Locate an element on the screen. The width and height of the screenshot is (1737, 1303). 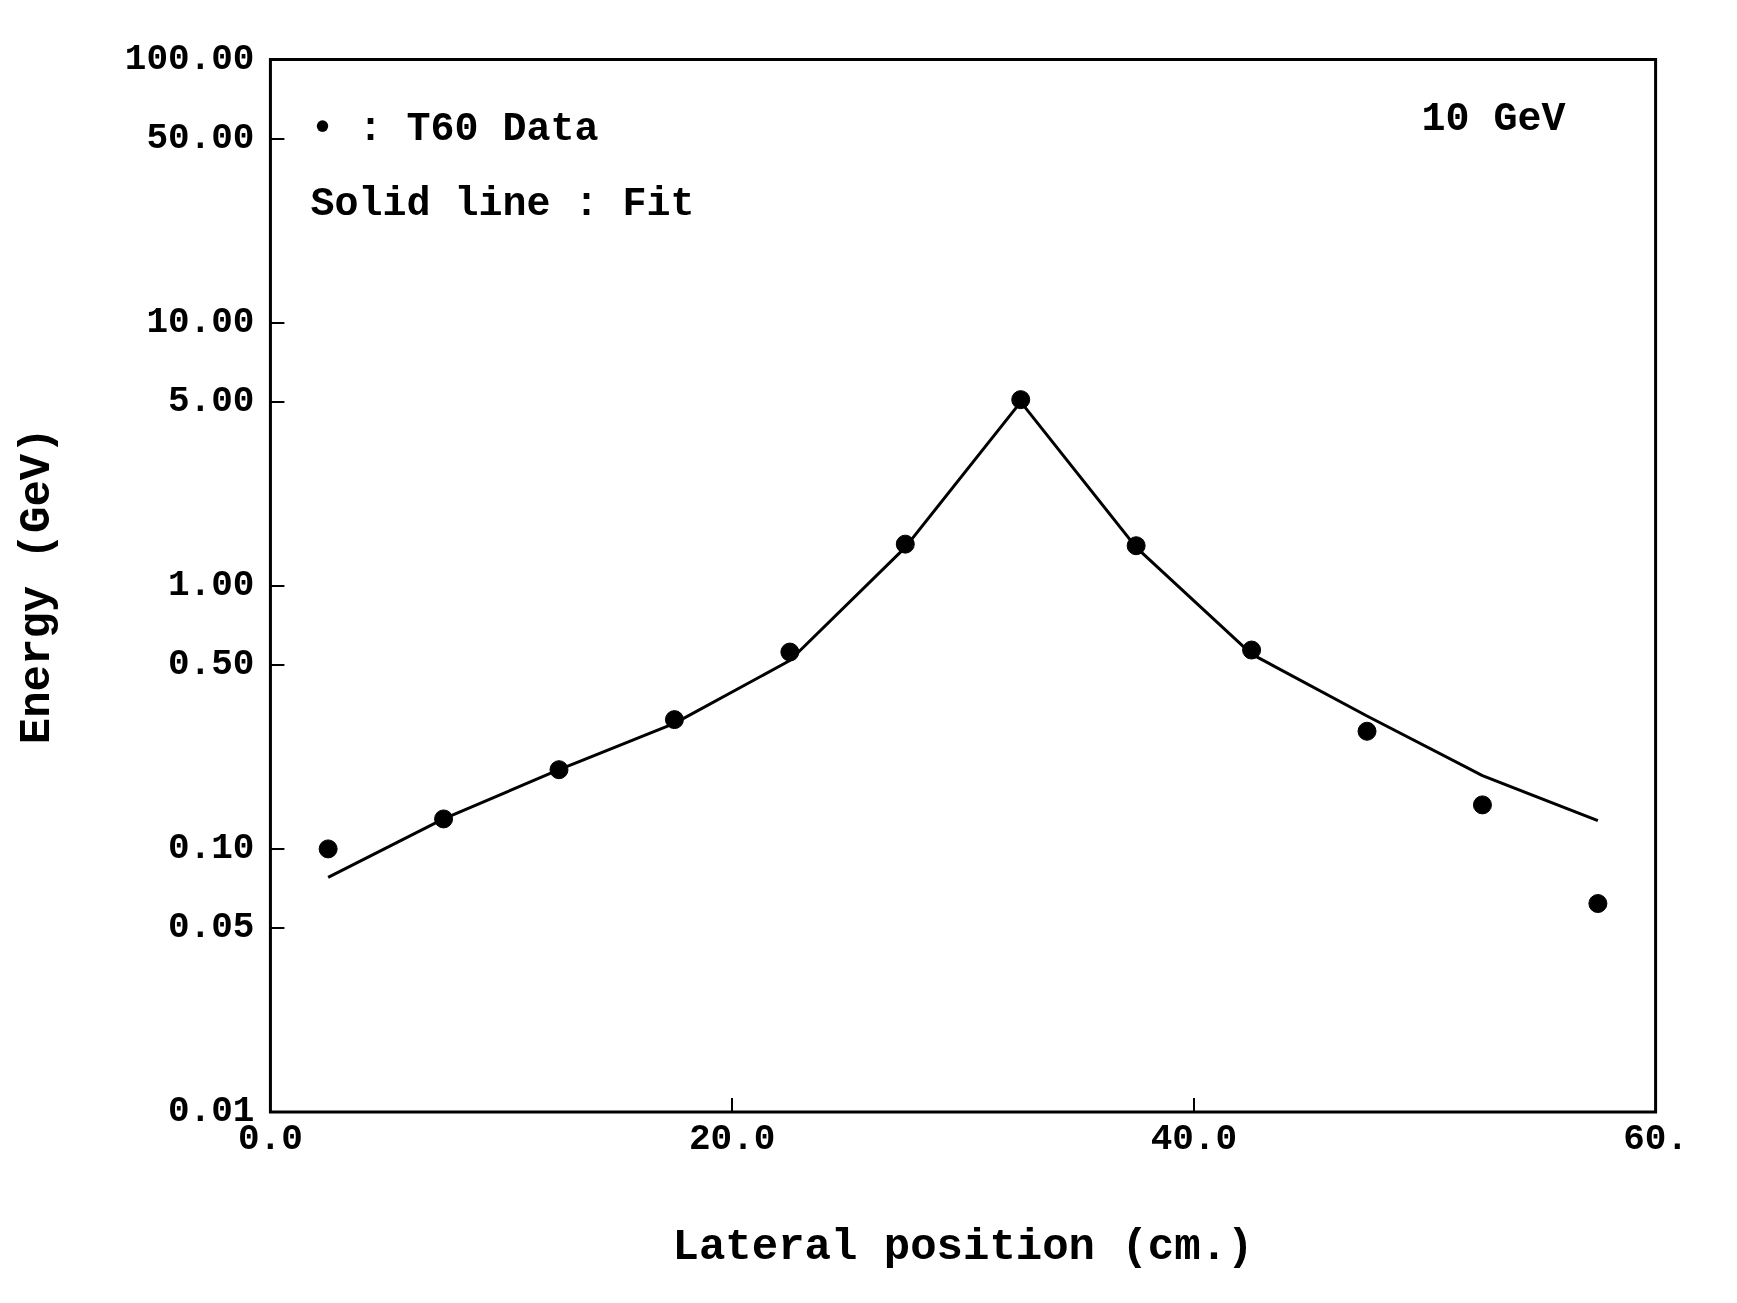
y-tick-label: 1.00 is located at coordinates (211, 585).